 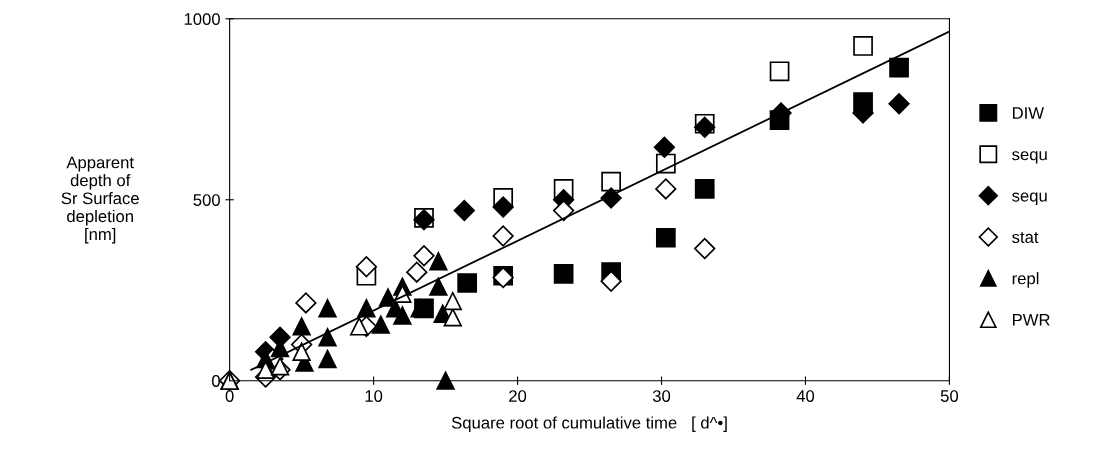 I want to click on y-tick-label: 1000, so click(x=202, y=19).